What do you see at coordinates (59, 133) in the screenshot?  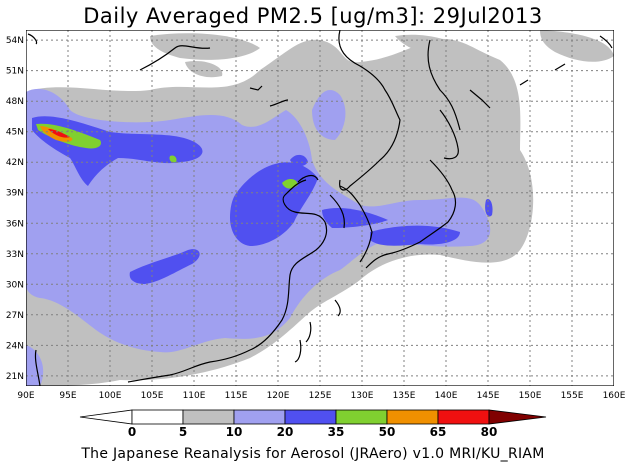 I see `pm25-65-80-field` at bounding box center [59, 133].